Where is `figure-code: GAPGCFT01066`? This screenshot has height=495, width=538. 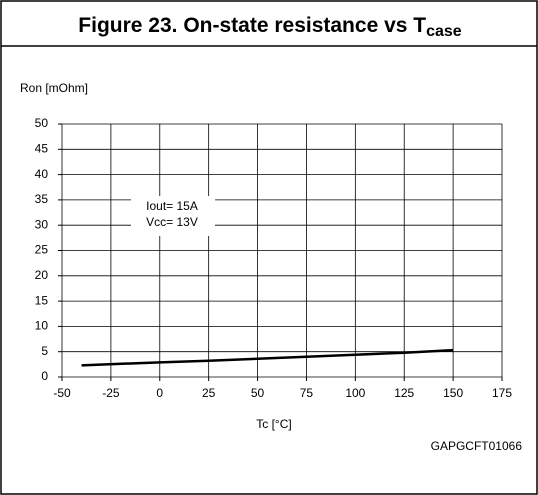 figure-code: GAPGCFT01066 is located at coordinates (477, 446).